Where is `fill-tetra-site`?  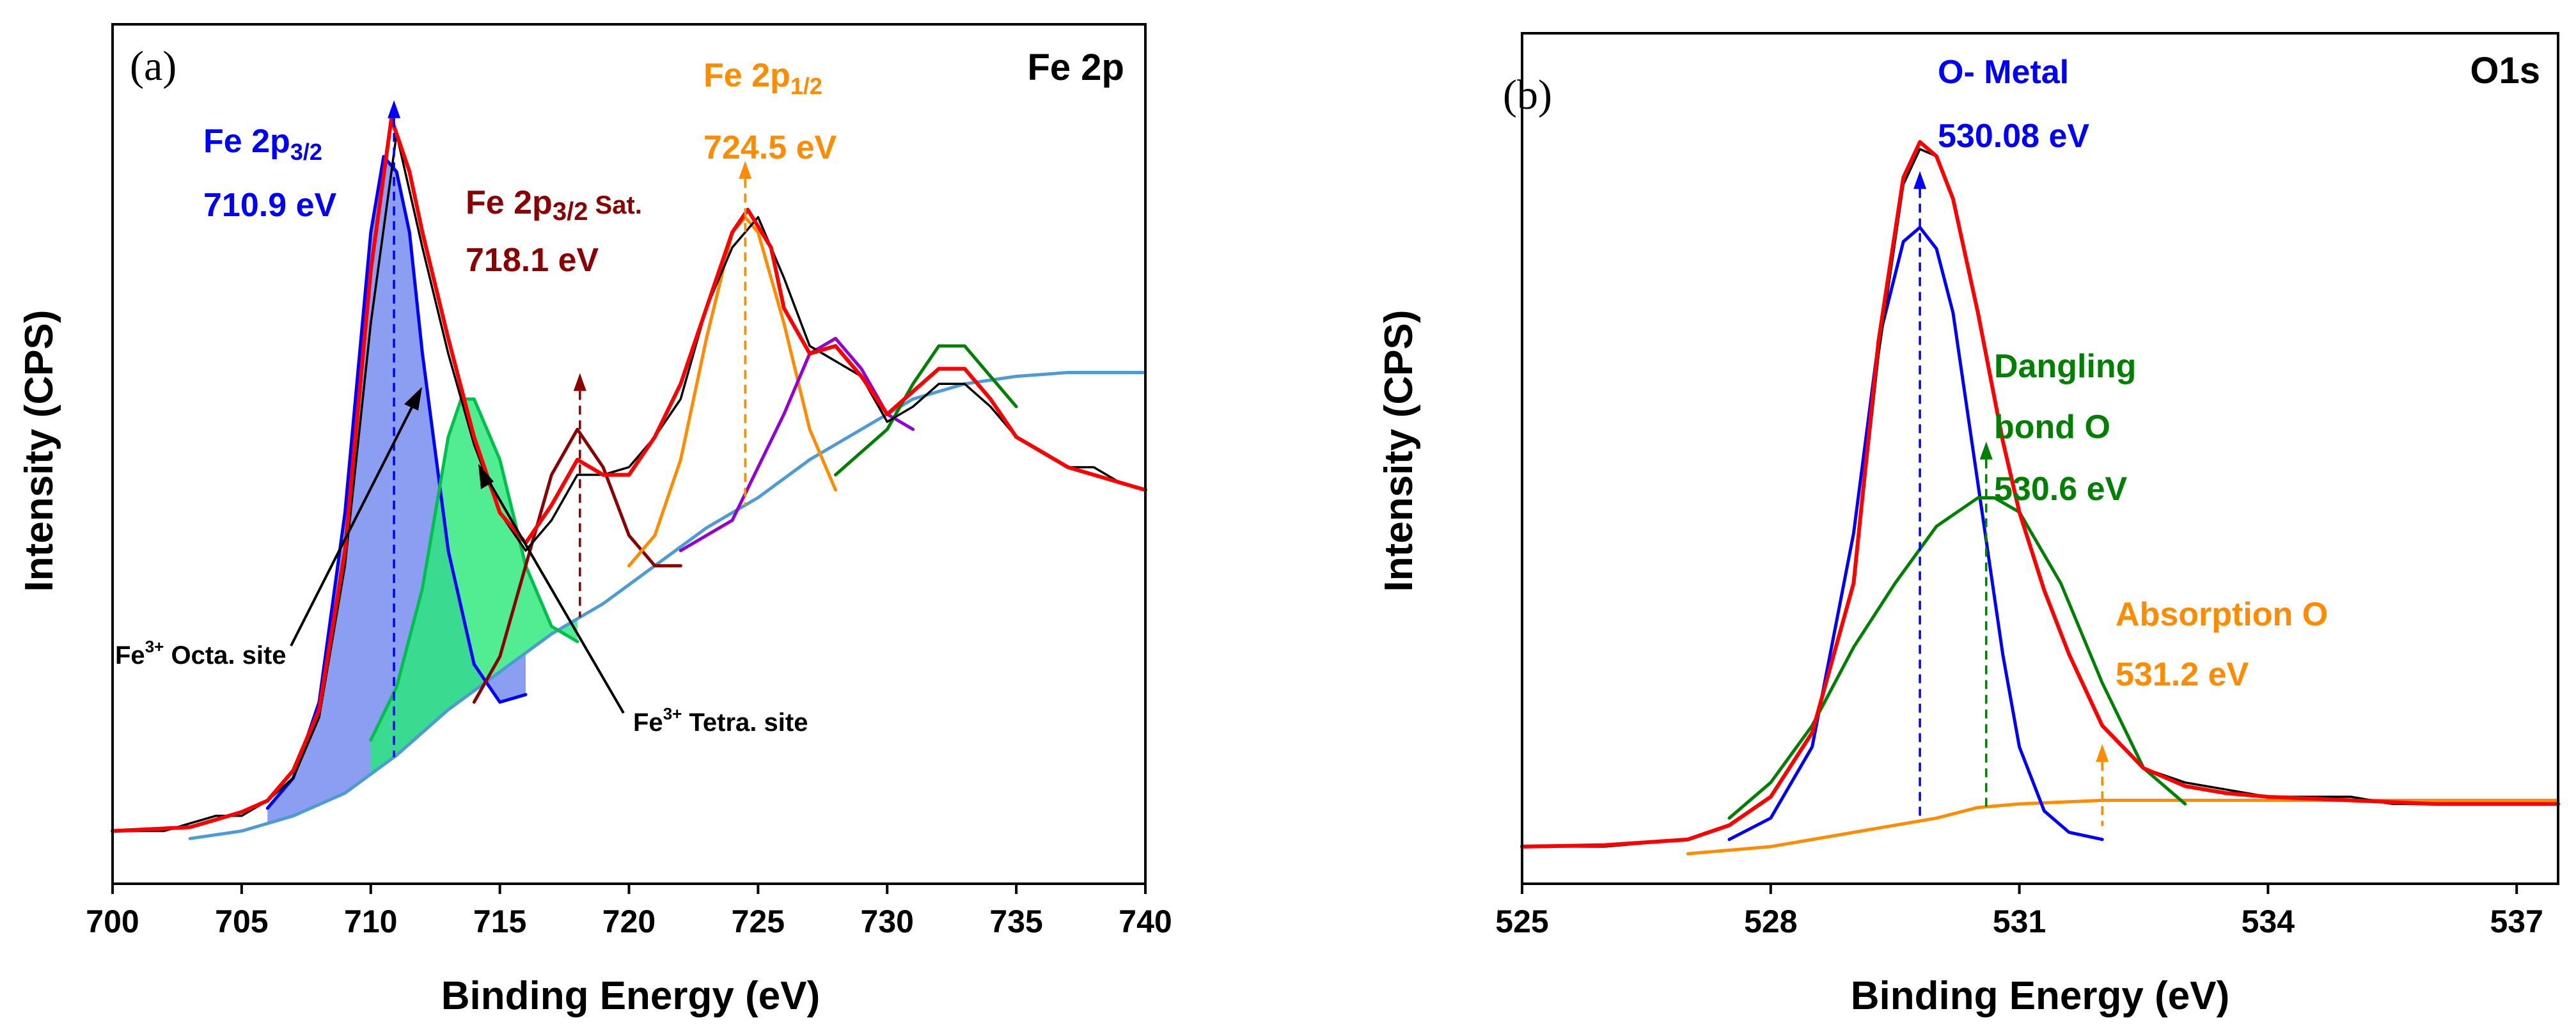
fill-tetra-site is located at coordinates (473, 586).